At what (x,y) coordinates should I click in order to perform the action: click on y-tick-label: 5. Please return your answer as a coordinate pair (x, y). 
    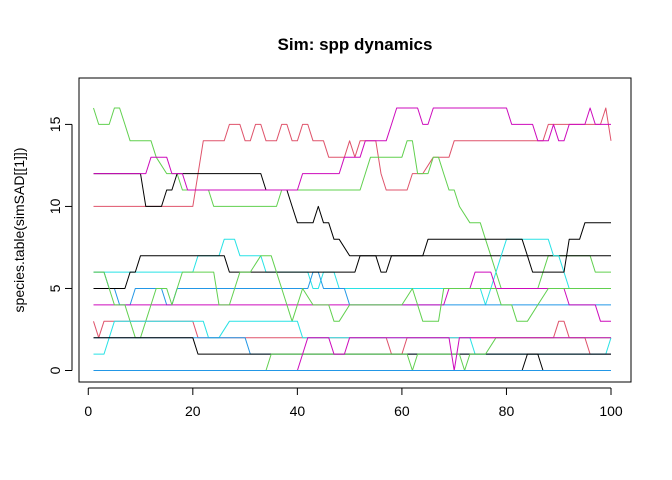
    Looking at the image, I should click on (55, 288).